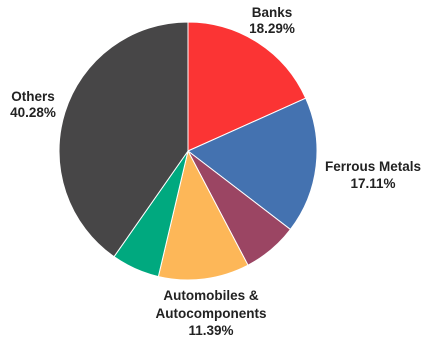  What do you see at coordinates (211, 295) in the screenshot?
I see `label-automobiles-name-1: Automobiles &` at bounding box center [211, 295].